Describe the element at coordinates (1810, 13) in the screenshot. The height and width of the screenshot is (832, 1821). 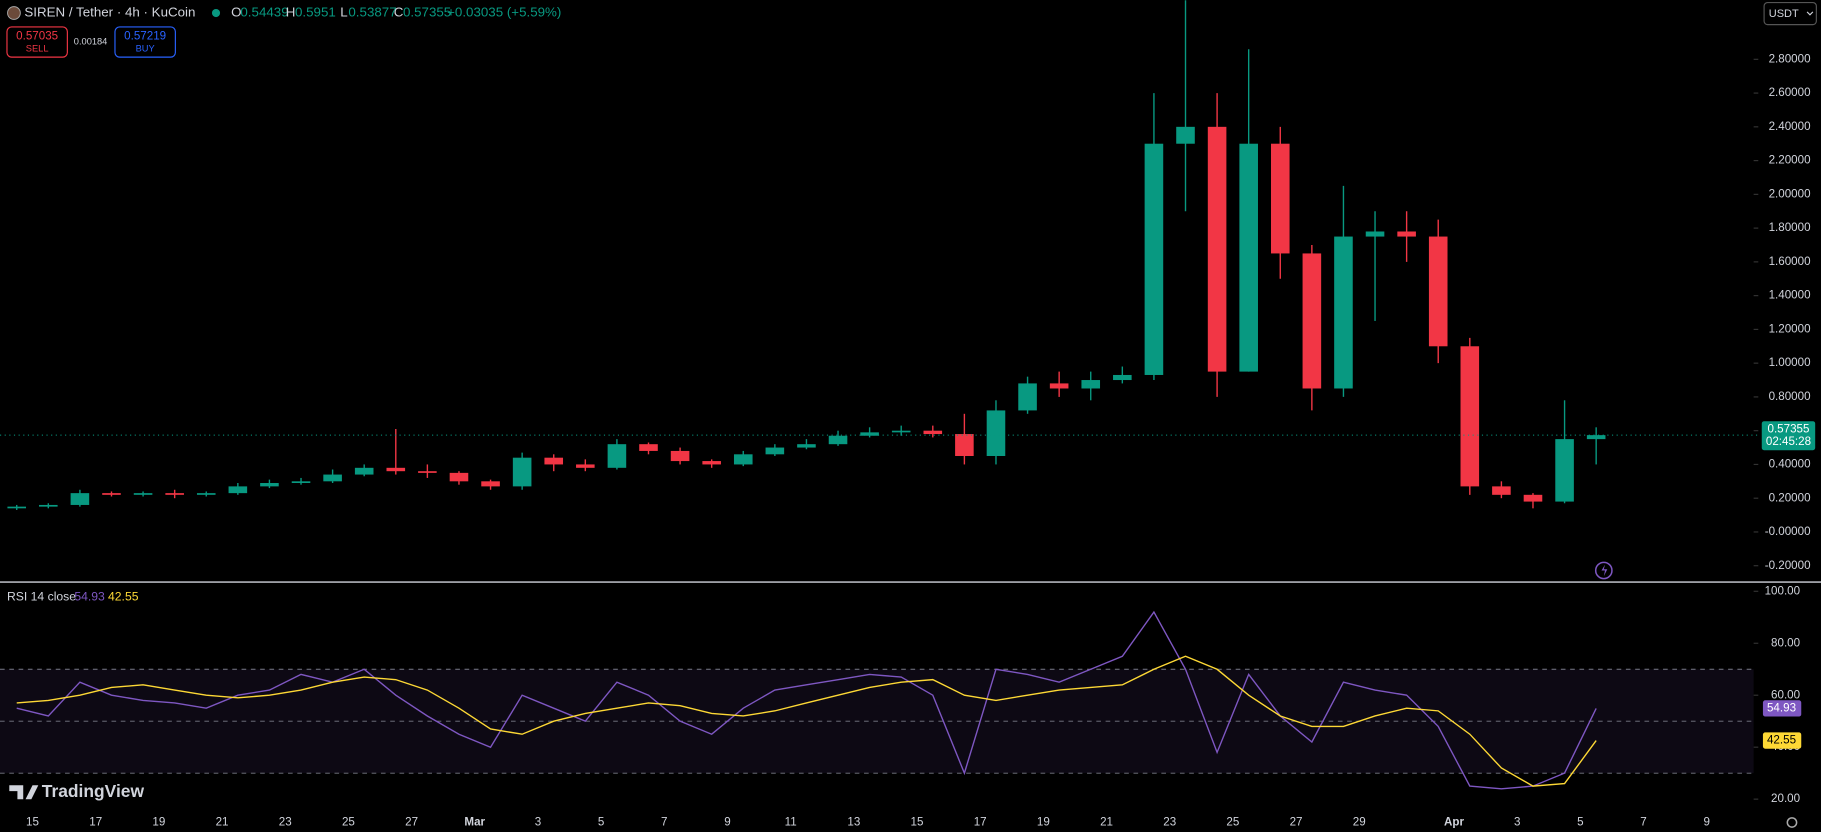
I see `dropdown-arrow` at that location.